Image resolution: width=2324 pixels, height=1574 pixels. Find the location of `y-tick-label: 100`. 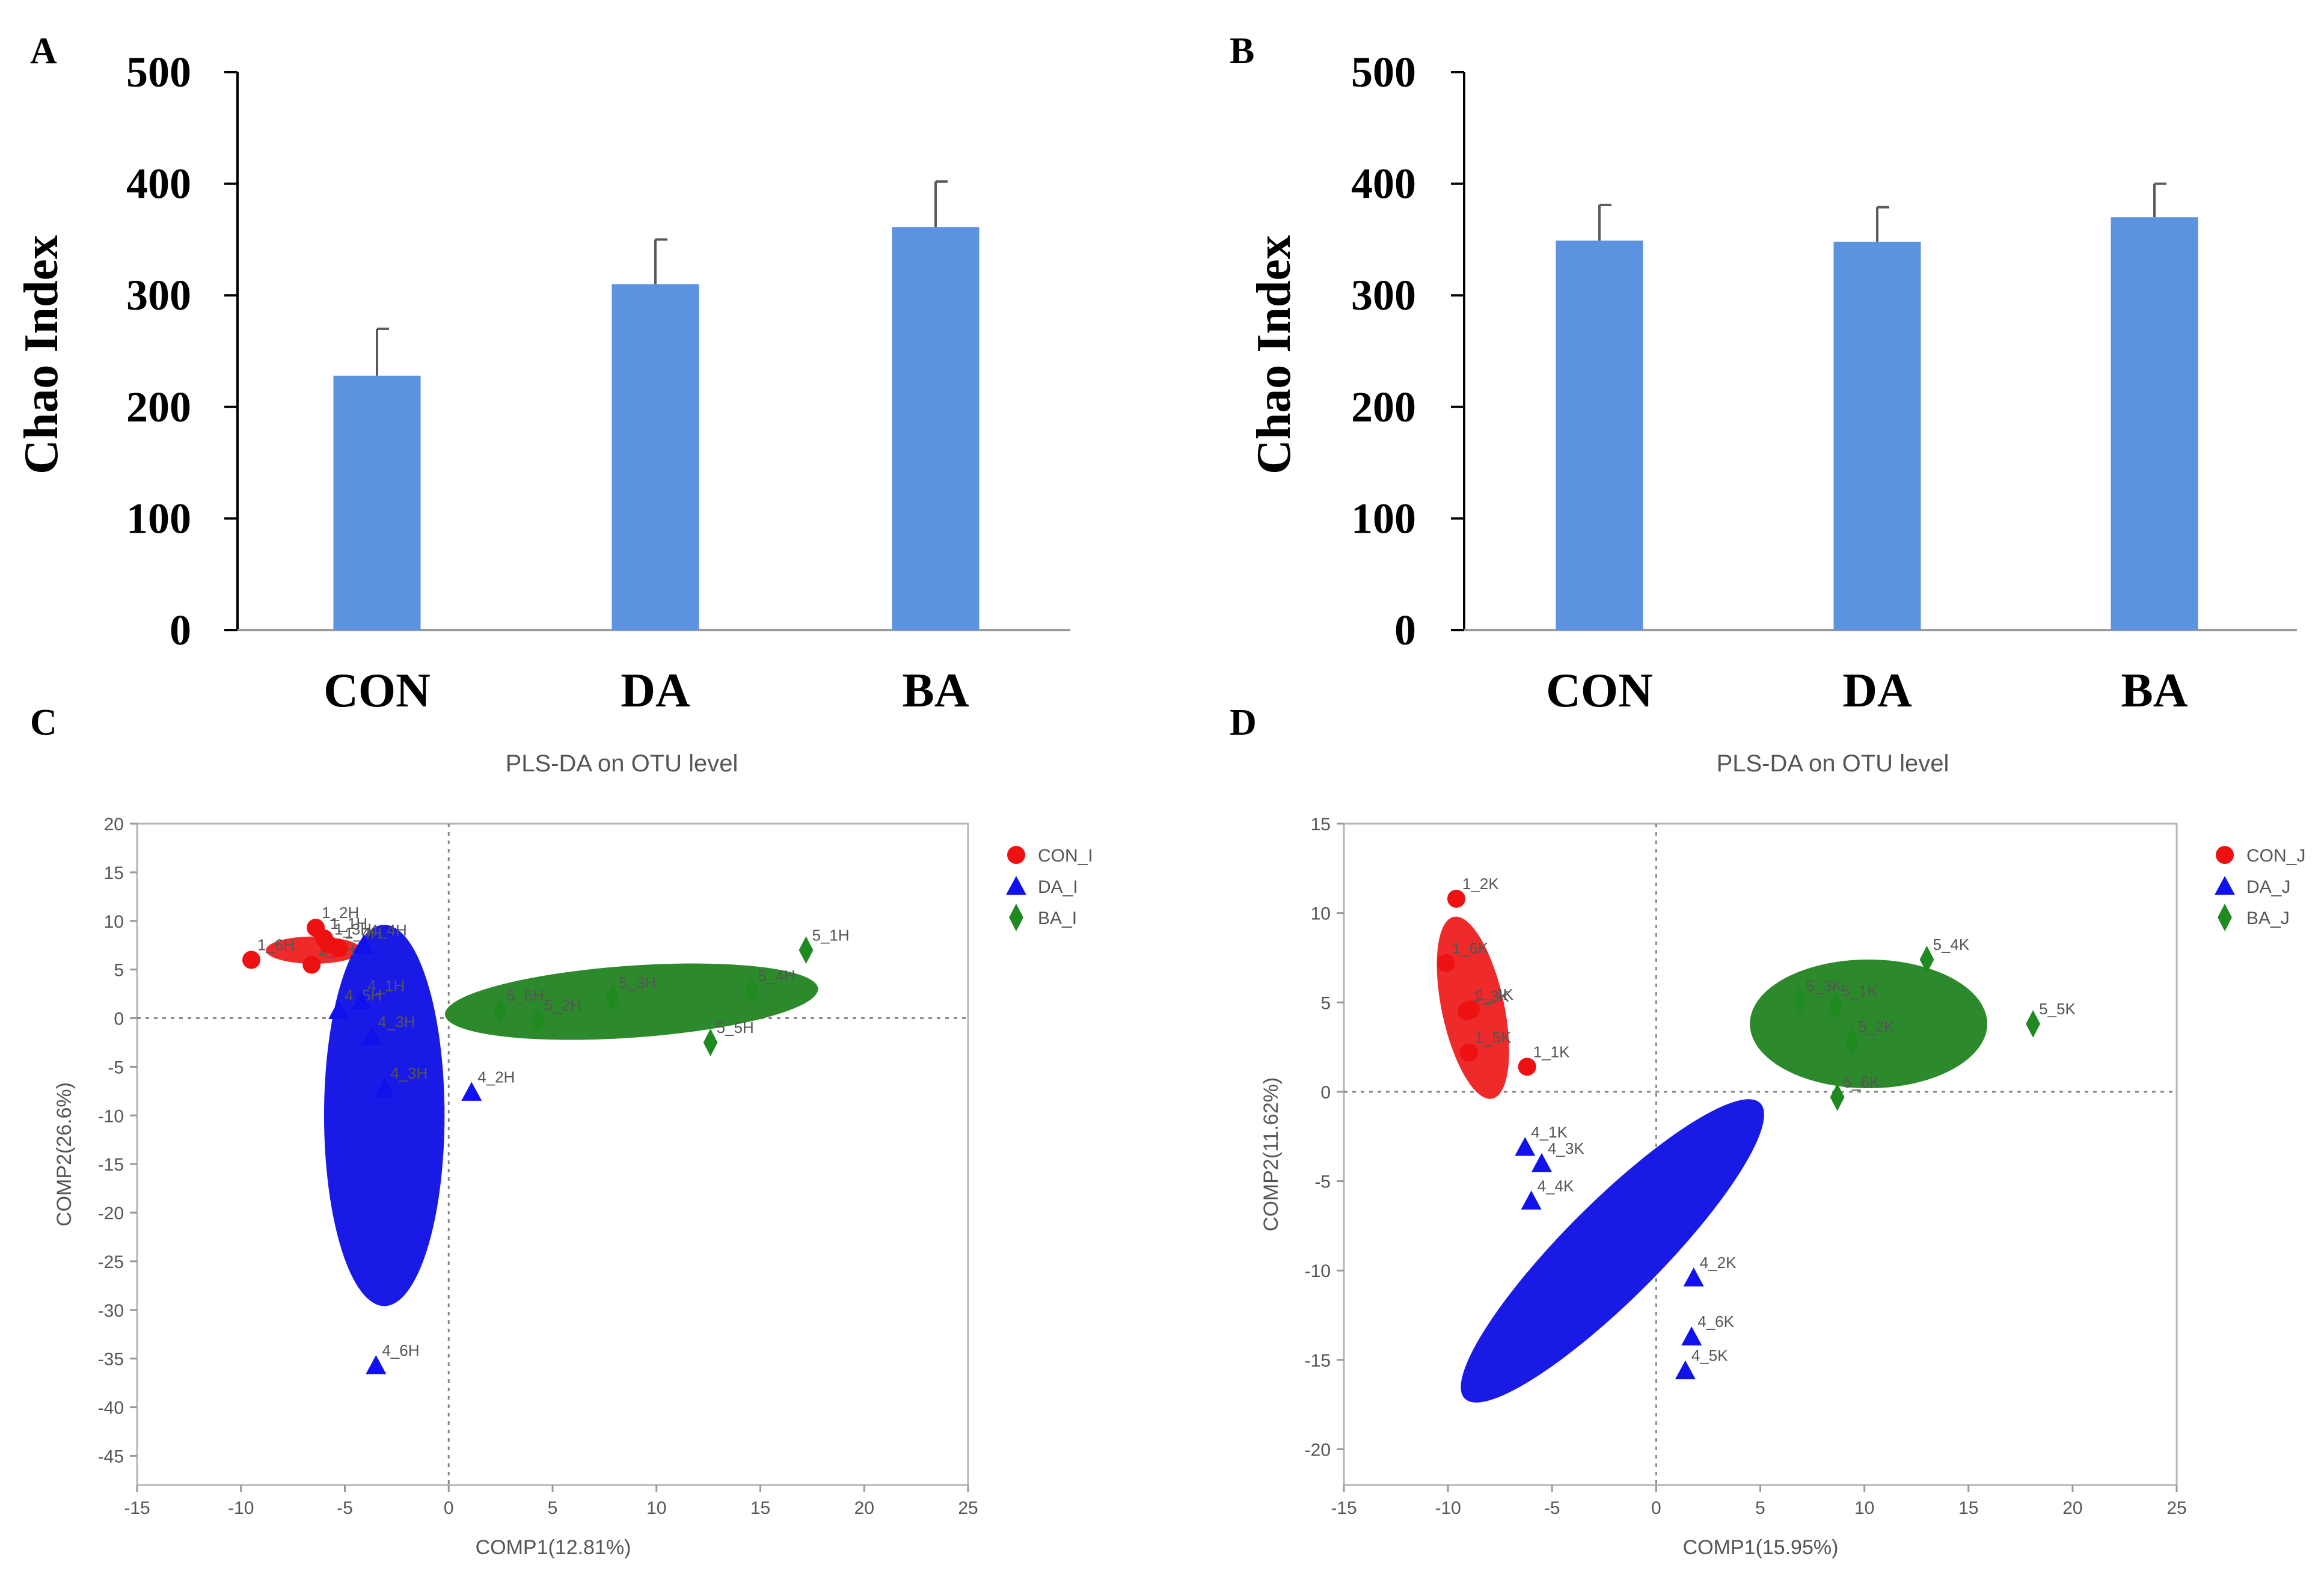

y-tick-label: 100 is located at coordinates (1383, 518).